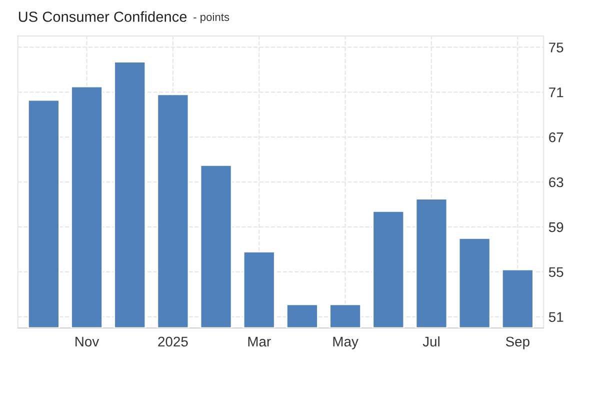 This screenshot has width=594, height=400. I want to click on y-tick-label: 71, so click(556, 93).